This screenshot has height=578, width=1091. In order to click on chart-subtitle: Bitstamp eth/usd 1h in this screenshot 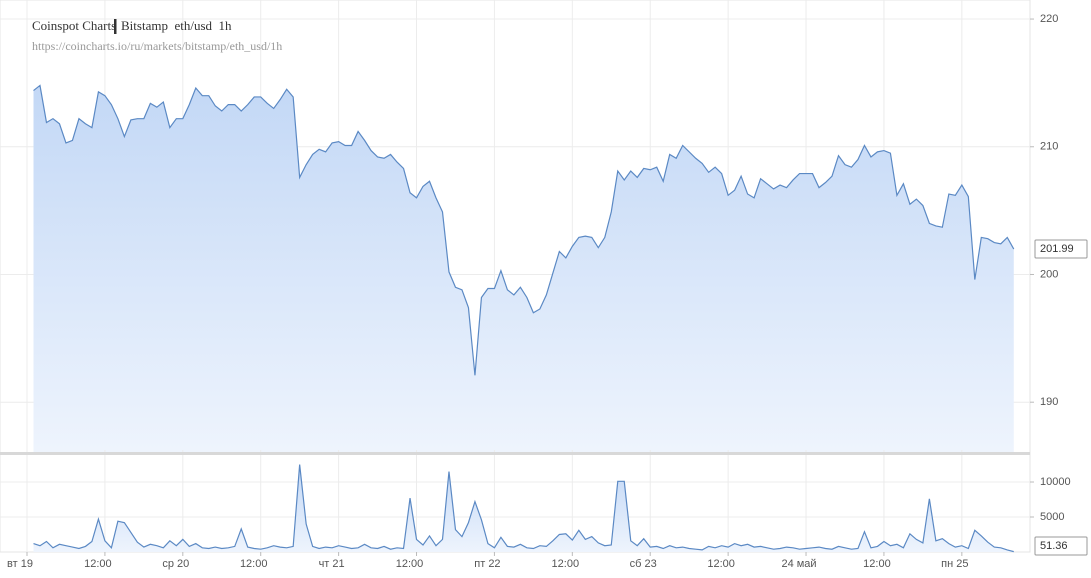, I will do `click(176, 25)`.